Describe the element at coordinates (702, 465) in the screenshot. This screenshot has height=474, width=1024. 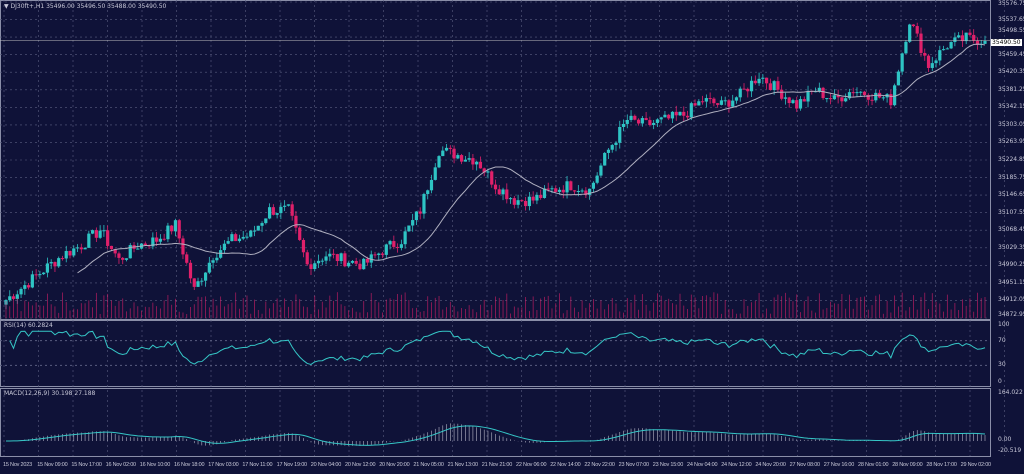
I see `x-tick-label: 24 Nov 04:00` at that location.